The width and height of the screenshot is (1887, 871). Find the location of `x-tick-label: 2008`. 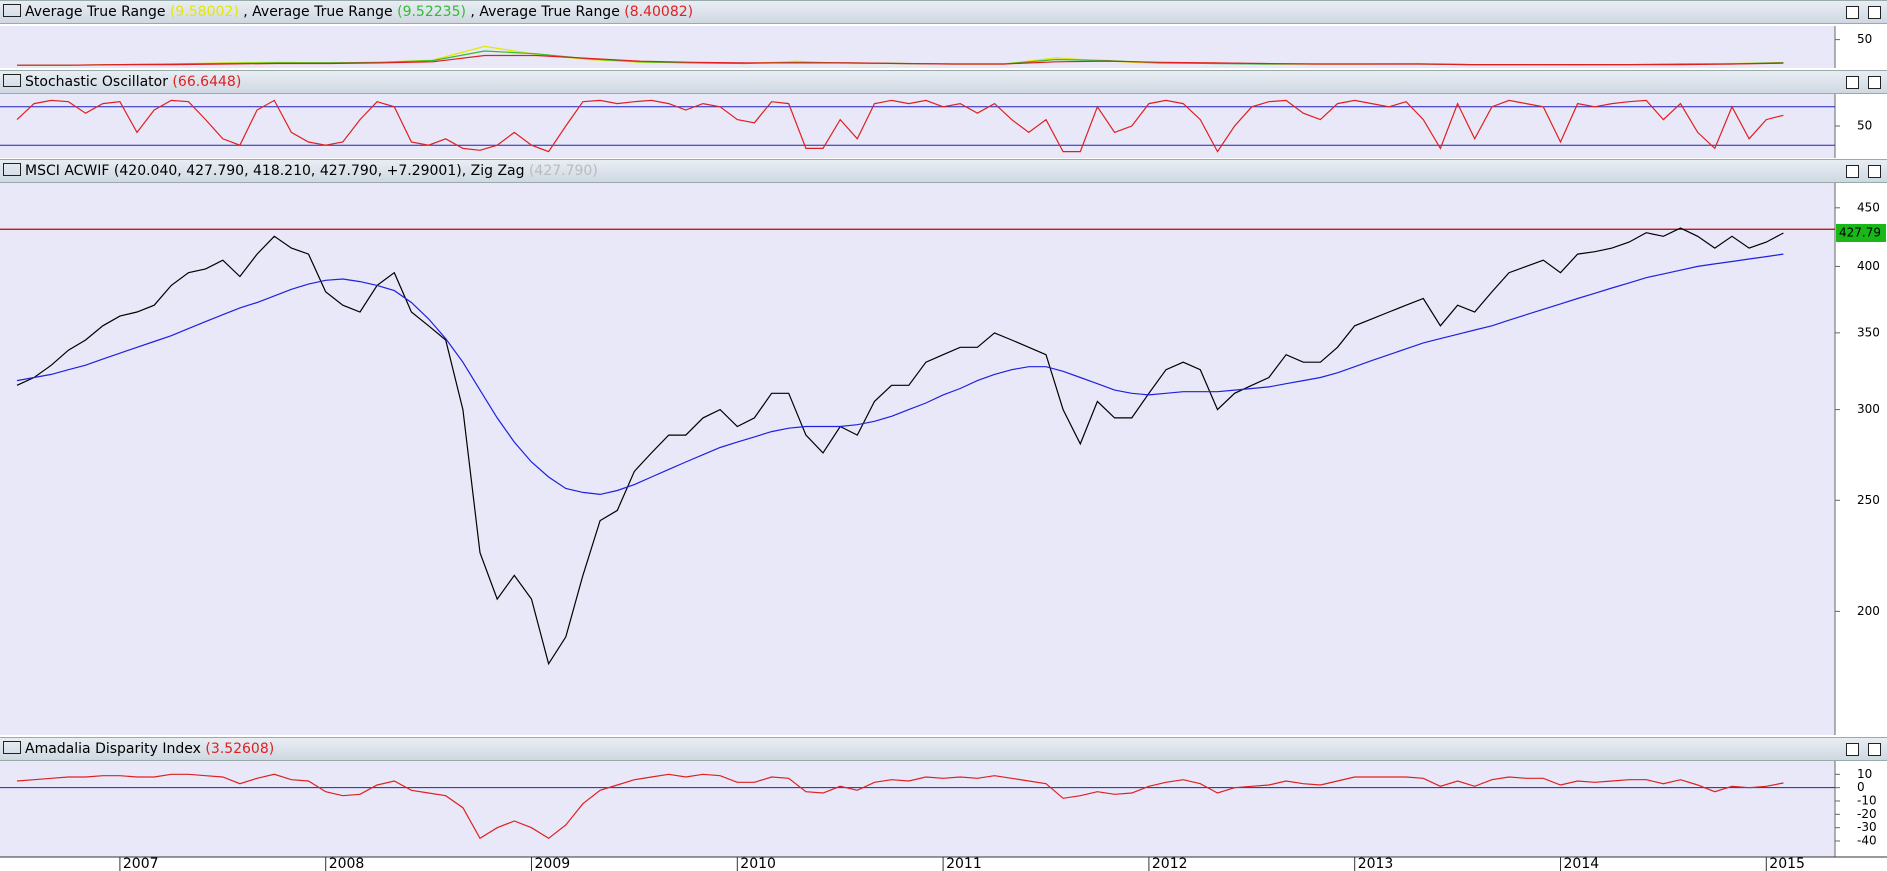

x-tick-label: 2008 is located at coordinates (347, 863).